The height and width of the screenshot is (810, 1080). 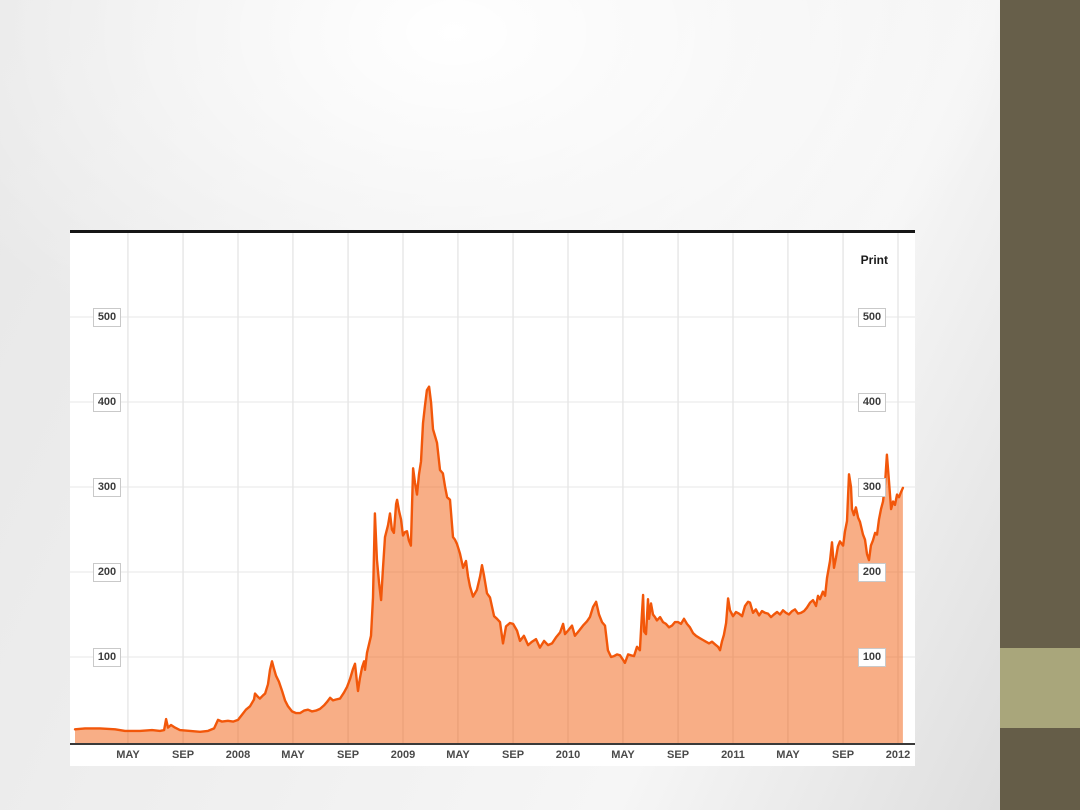 What do you see at coordinates (403, 755) in the screenshot?
I see `x-tick-label: 2009` at bounding box center [403, 755].